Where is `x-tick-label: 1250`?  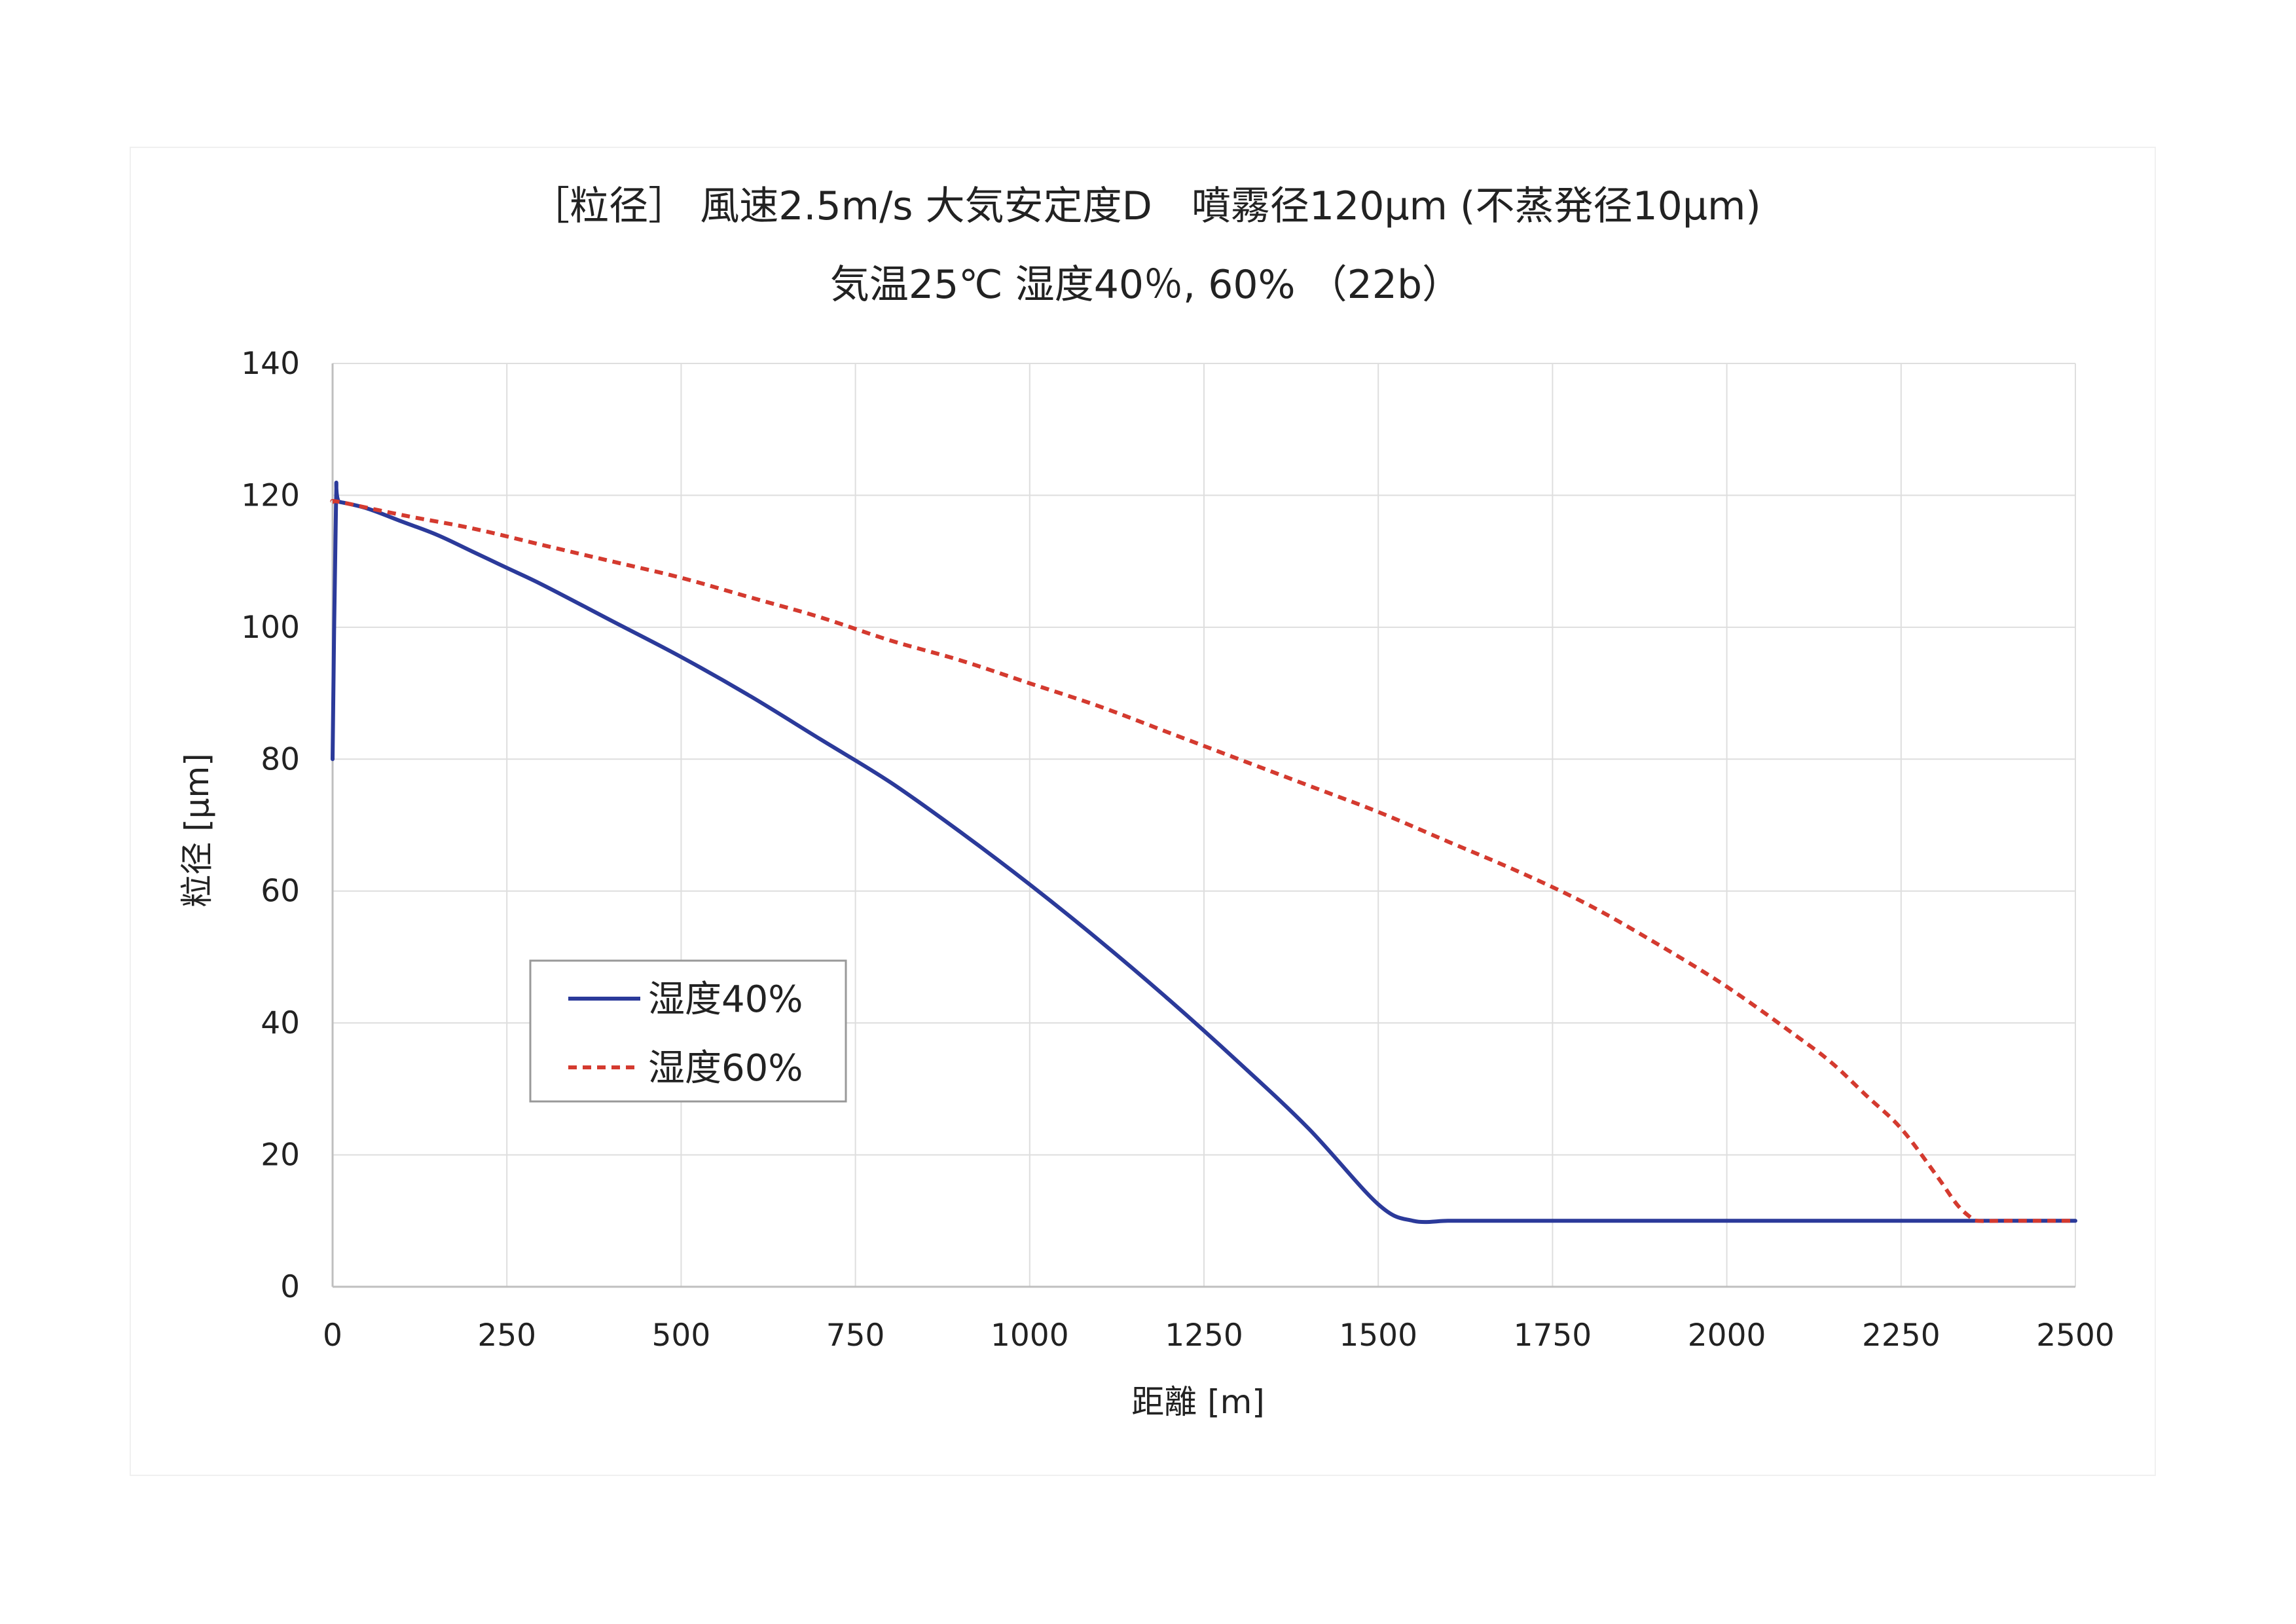 x-tick-label: 1250 is located at coordinates (1204, 1336).